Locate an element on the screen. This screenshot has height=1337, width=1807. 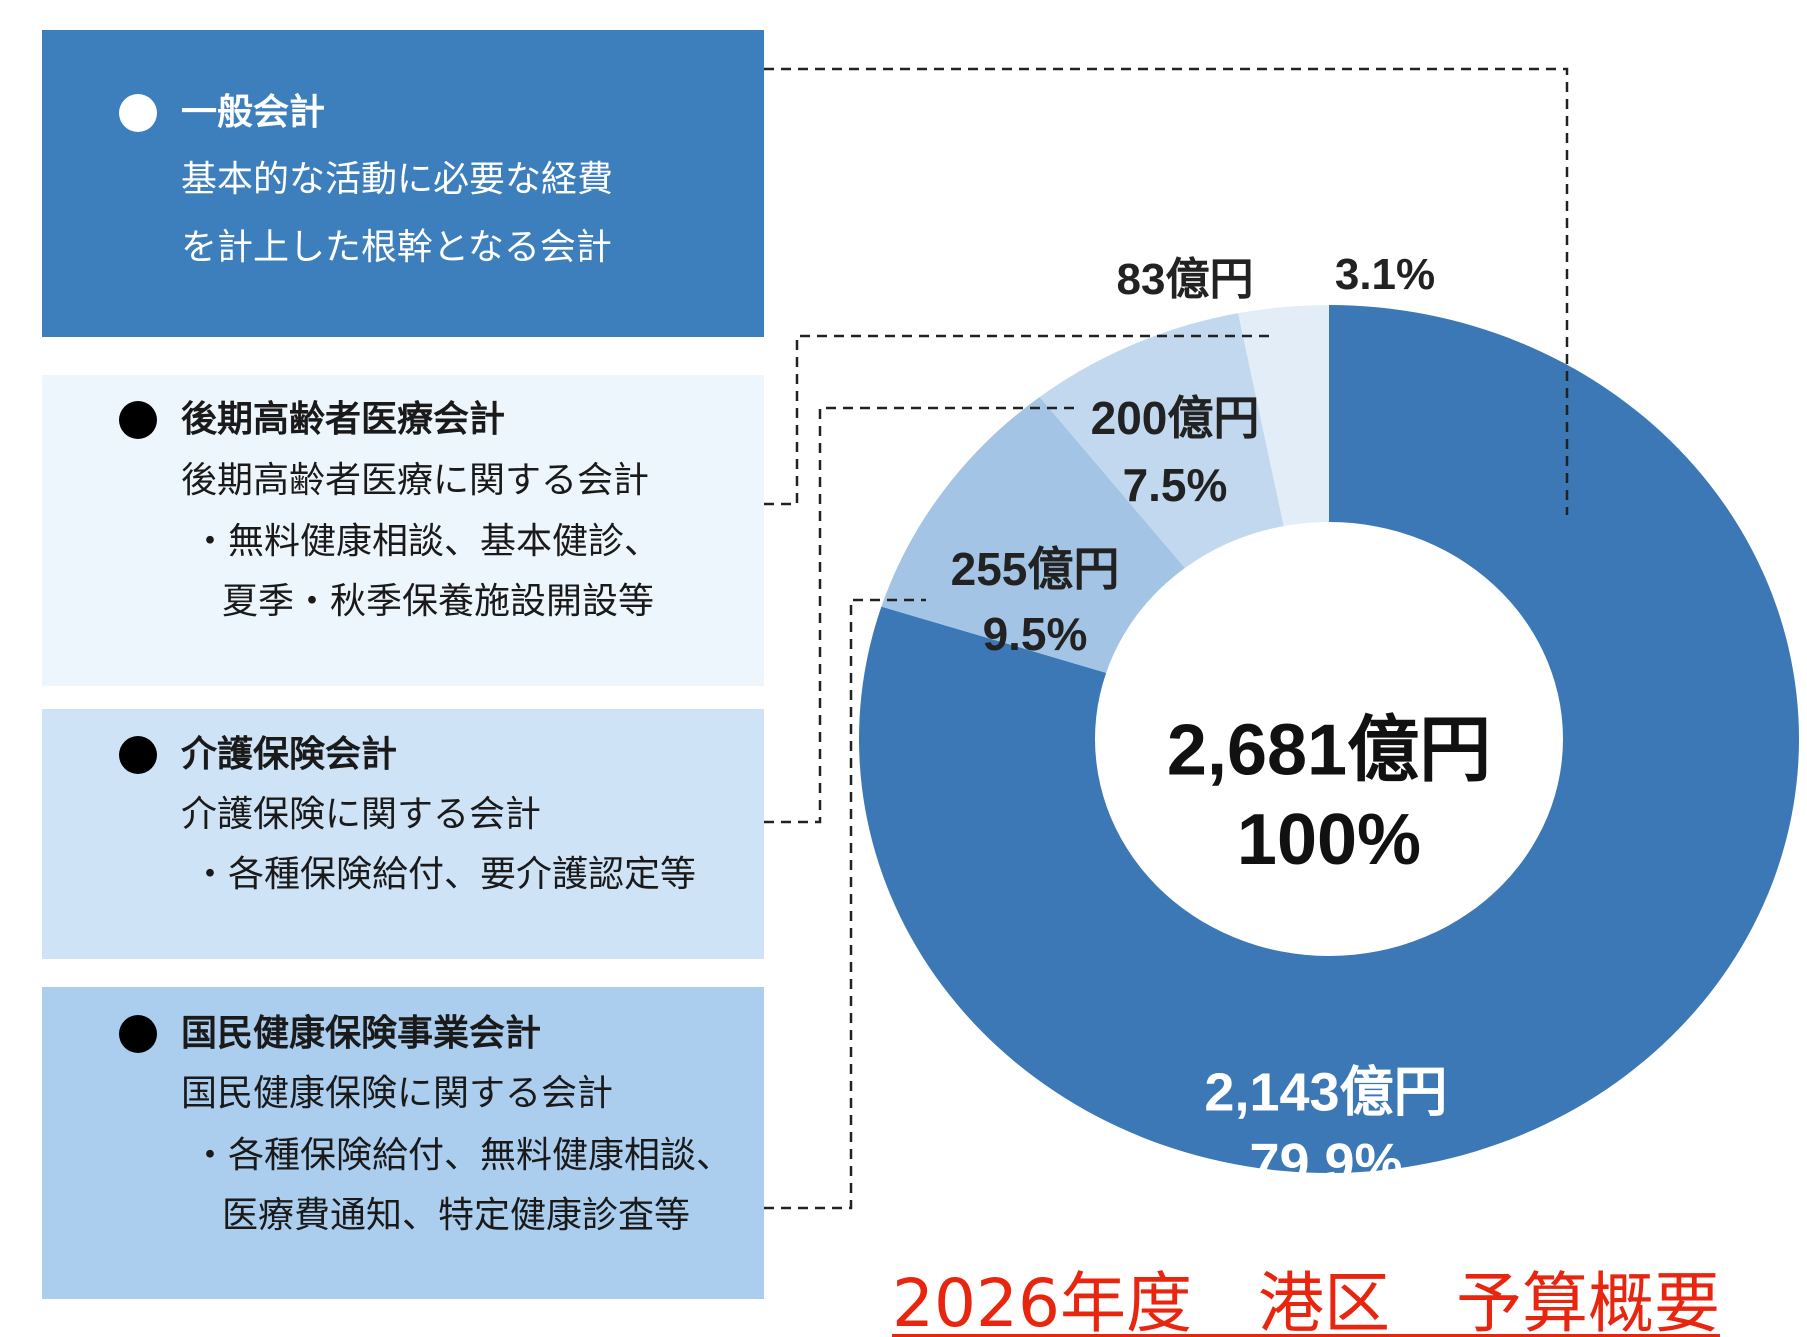
account-title: 後期高齢者医療会計 is located at coordinates (343, 419).